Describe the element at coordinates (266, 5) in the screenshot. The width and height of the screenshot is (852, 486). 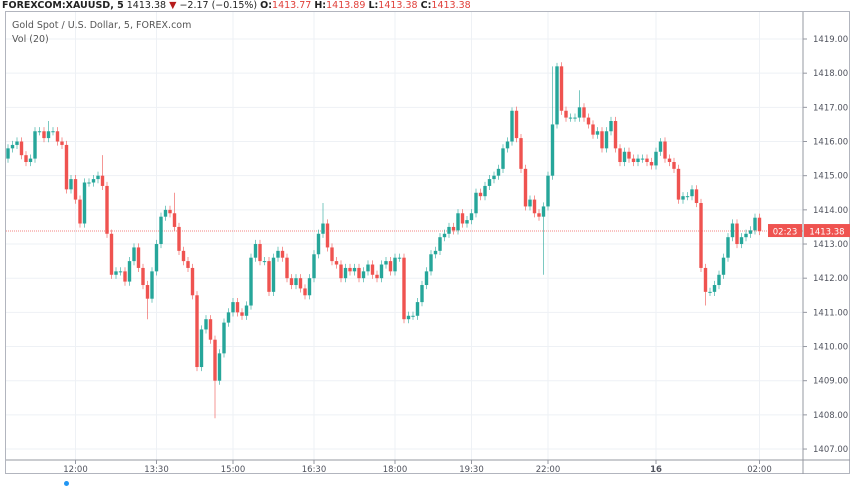
I see `open-label: O:` at that location.